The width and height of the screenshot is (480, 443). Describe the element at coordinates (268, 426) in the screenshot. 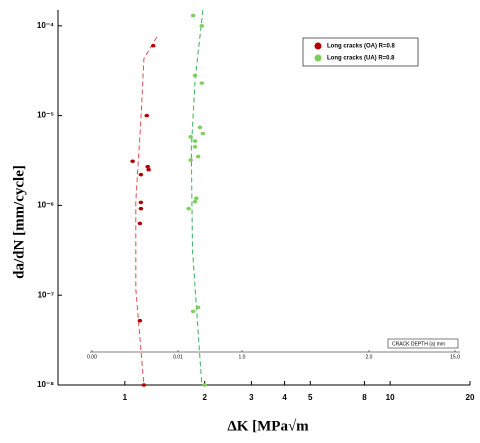

I see `x-axis-label: ΔK [MPa√m` at that location.